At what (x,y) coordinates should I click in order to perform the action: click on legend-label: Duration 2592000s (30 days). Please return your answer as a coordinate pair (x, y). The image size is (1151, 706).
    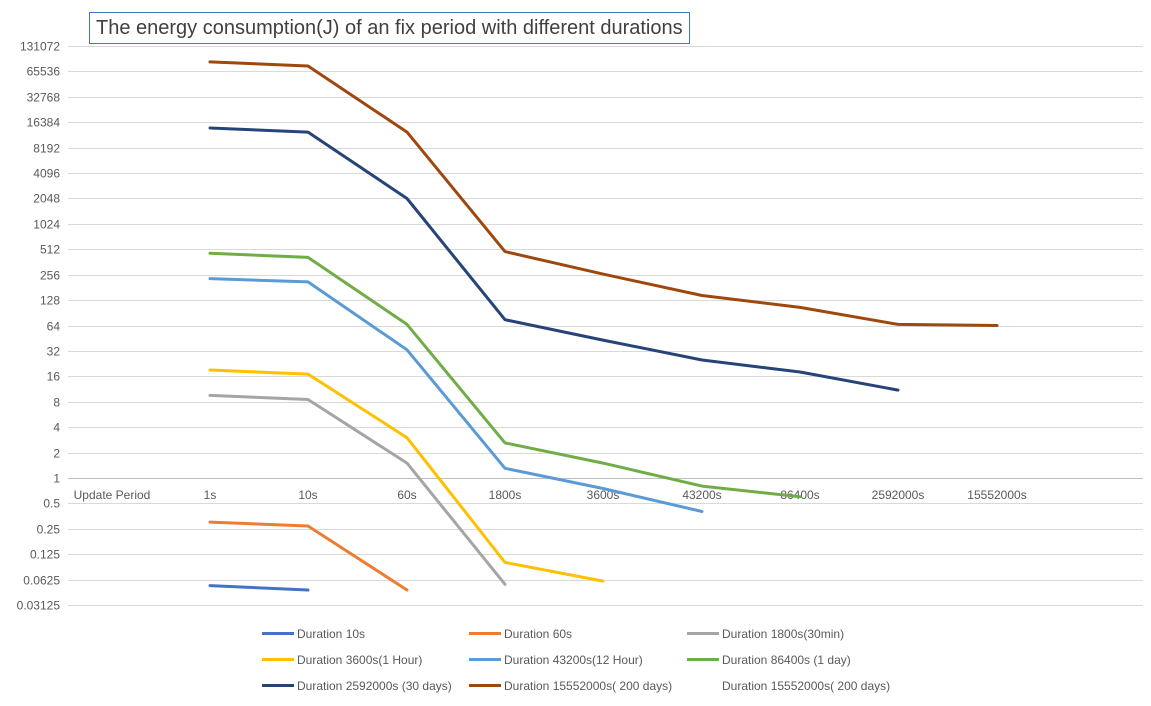
    Looking at the image, I should click on (374, 685).